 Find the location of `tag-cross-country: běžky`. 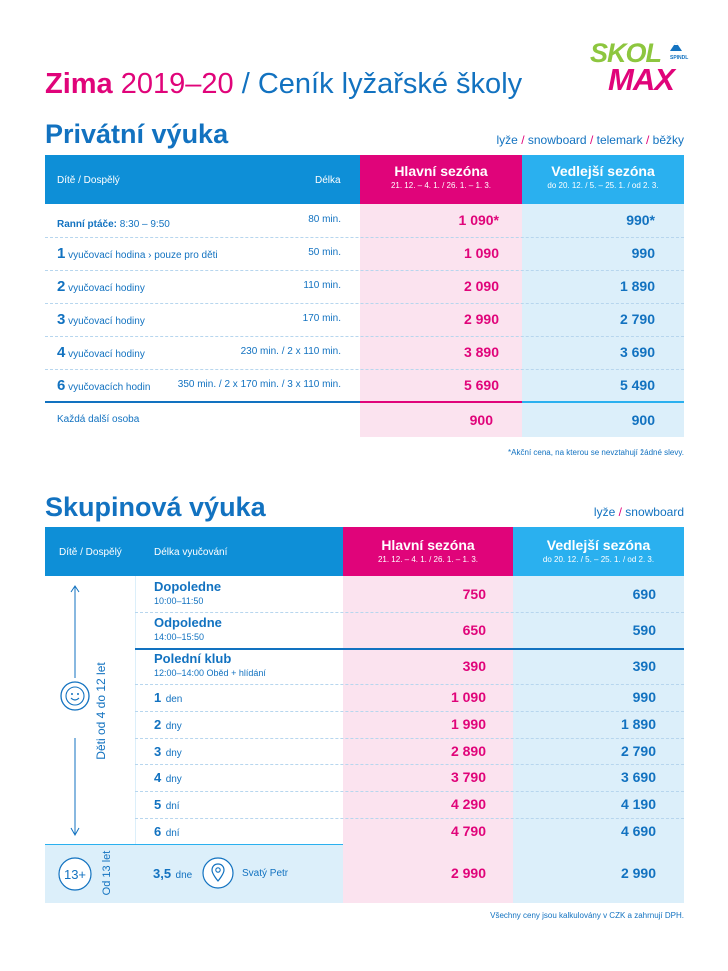

tag-cross-country: běžky is located at coordinates (668, 140).